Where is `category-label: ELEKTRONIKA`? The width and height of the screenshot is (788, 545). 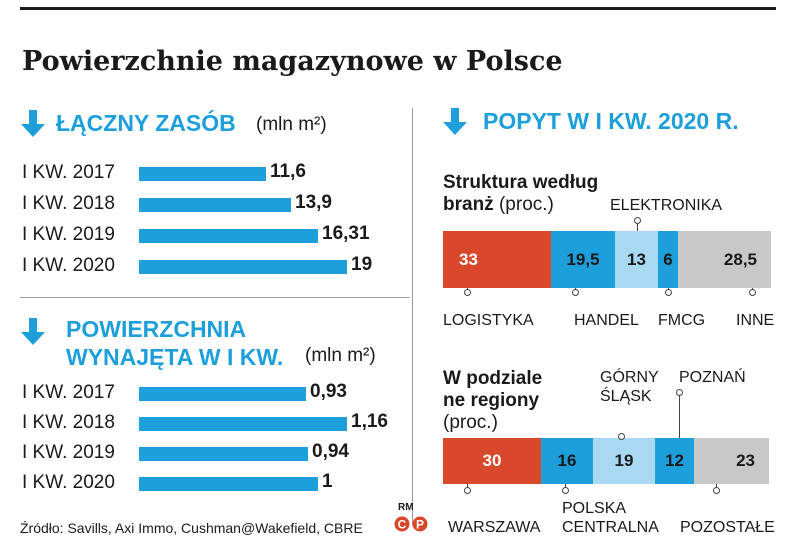
category-label: ELEKTRONIKA is located at coordinates (666, 205).